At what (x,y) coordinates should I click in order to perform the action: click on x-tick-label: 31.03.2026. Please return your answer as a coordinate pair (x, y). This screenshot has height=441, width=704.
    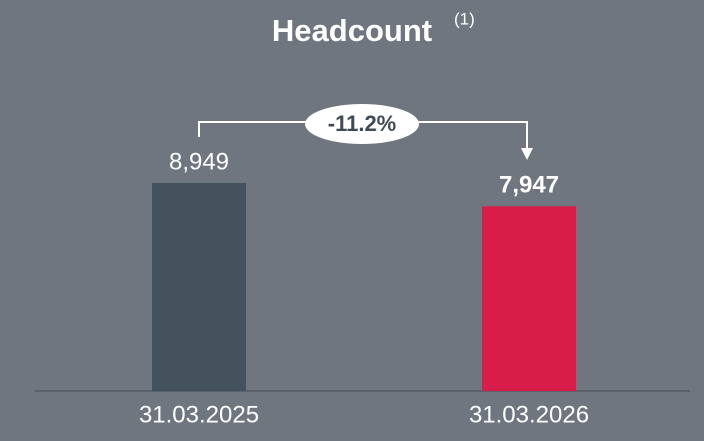
    Looking at the image, I should click on (529, 414).